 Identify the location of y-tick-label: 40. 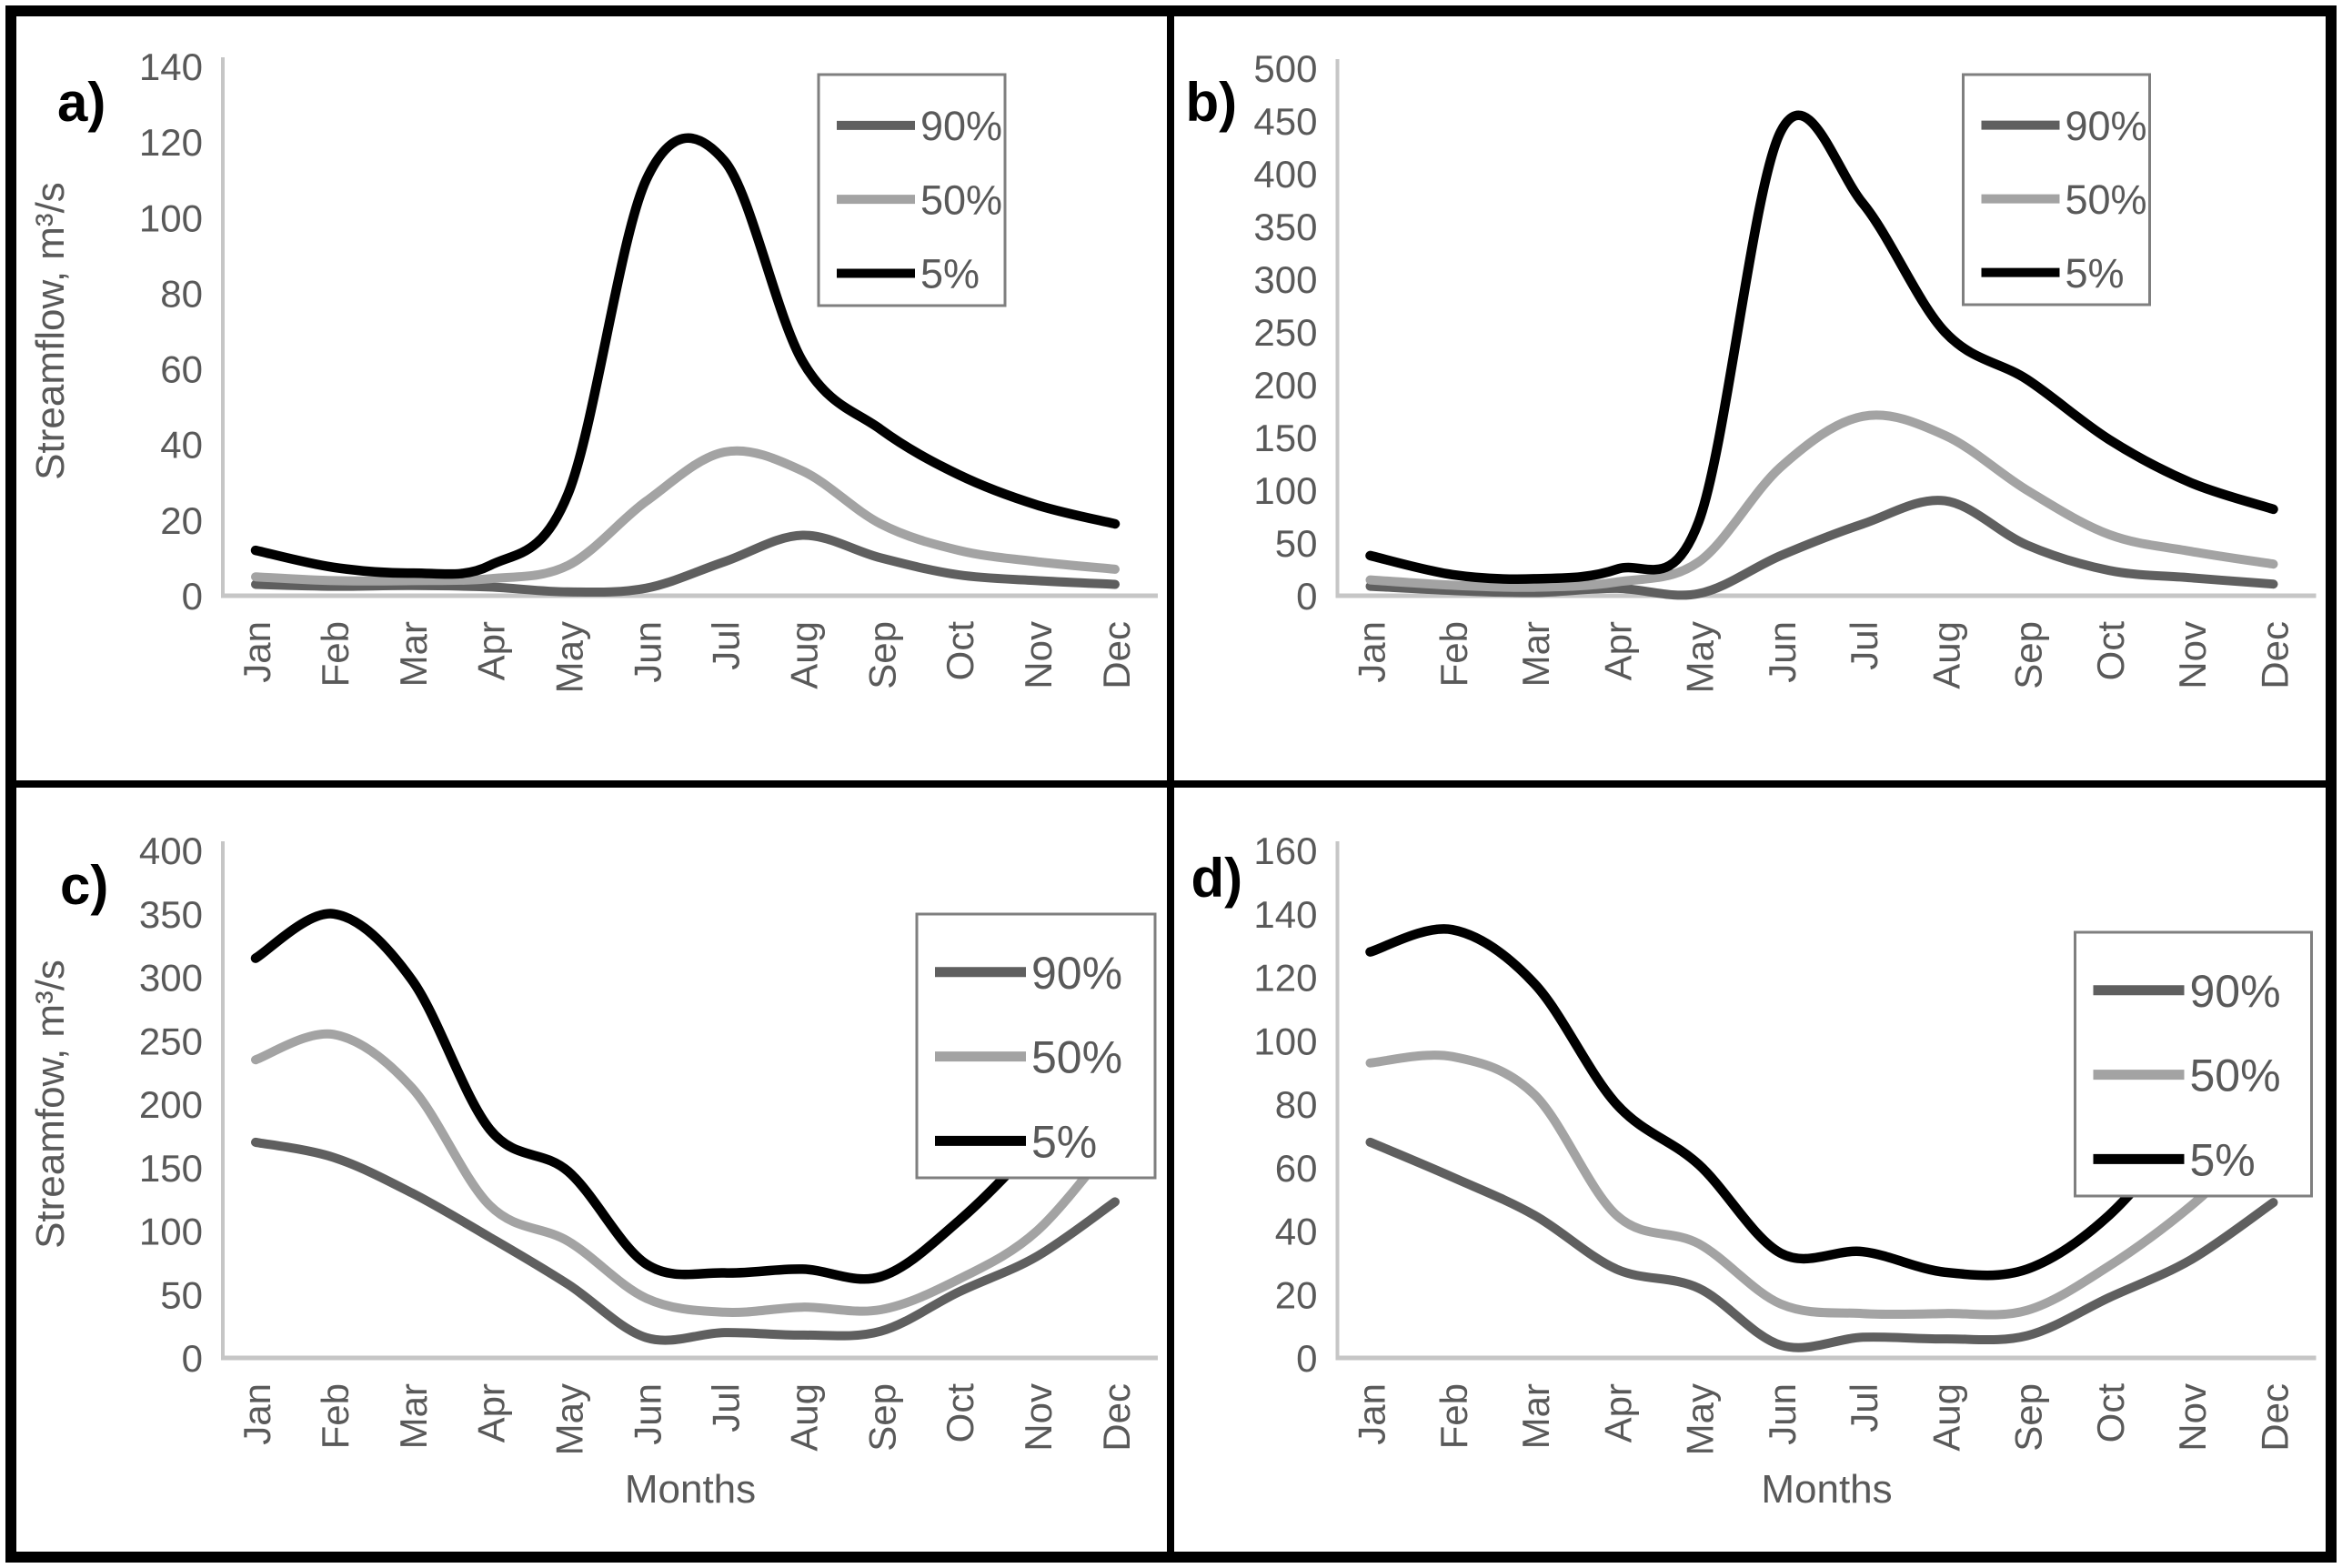
(1297, 1232).